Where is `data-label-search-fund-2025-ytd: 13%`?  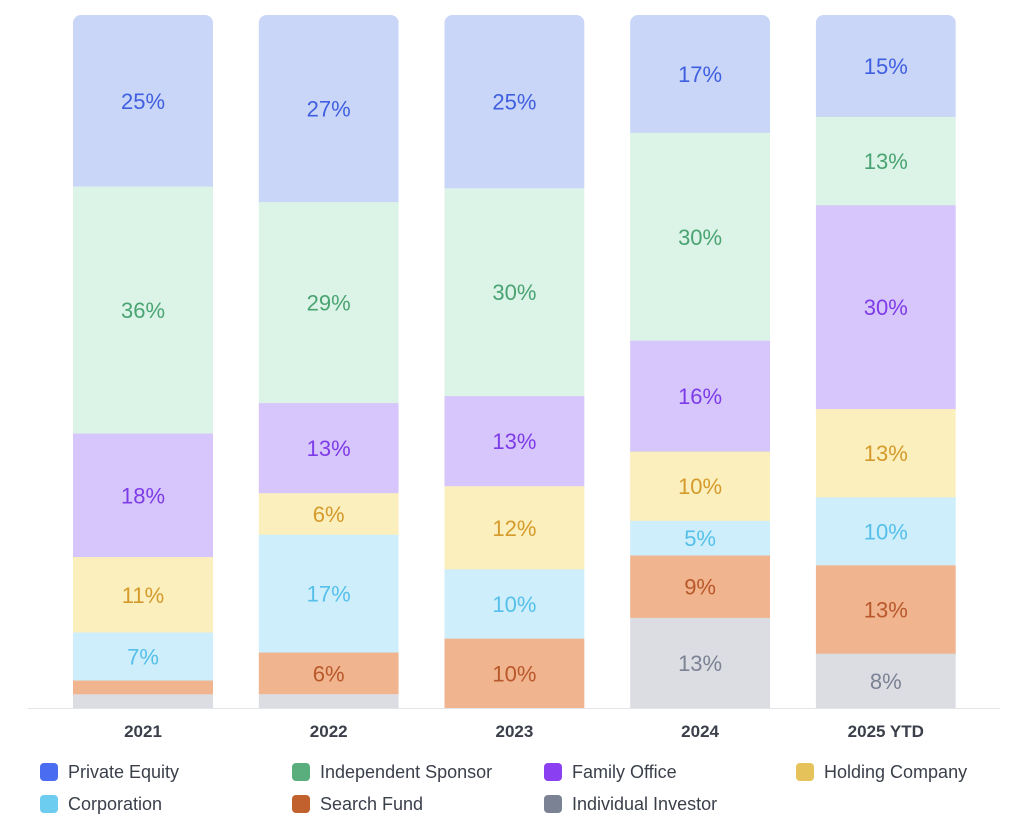
data-label-search-fund-2025-ytd: 13% is located at coordinates (886, 609).